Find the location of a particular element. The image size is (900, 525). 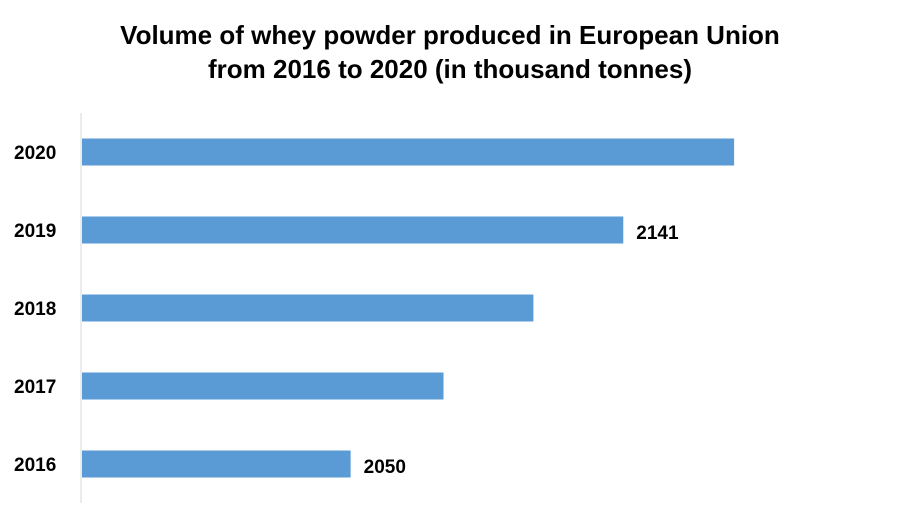

bar-2019 is located at coordinates (353, 230).